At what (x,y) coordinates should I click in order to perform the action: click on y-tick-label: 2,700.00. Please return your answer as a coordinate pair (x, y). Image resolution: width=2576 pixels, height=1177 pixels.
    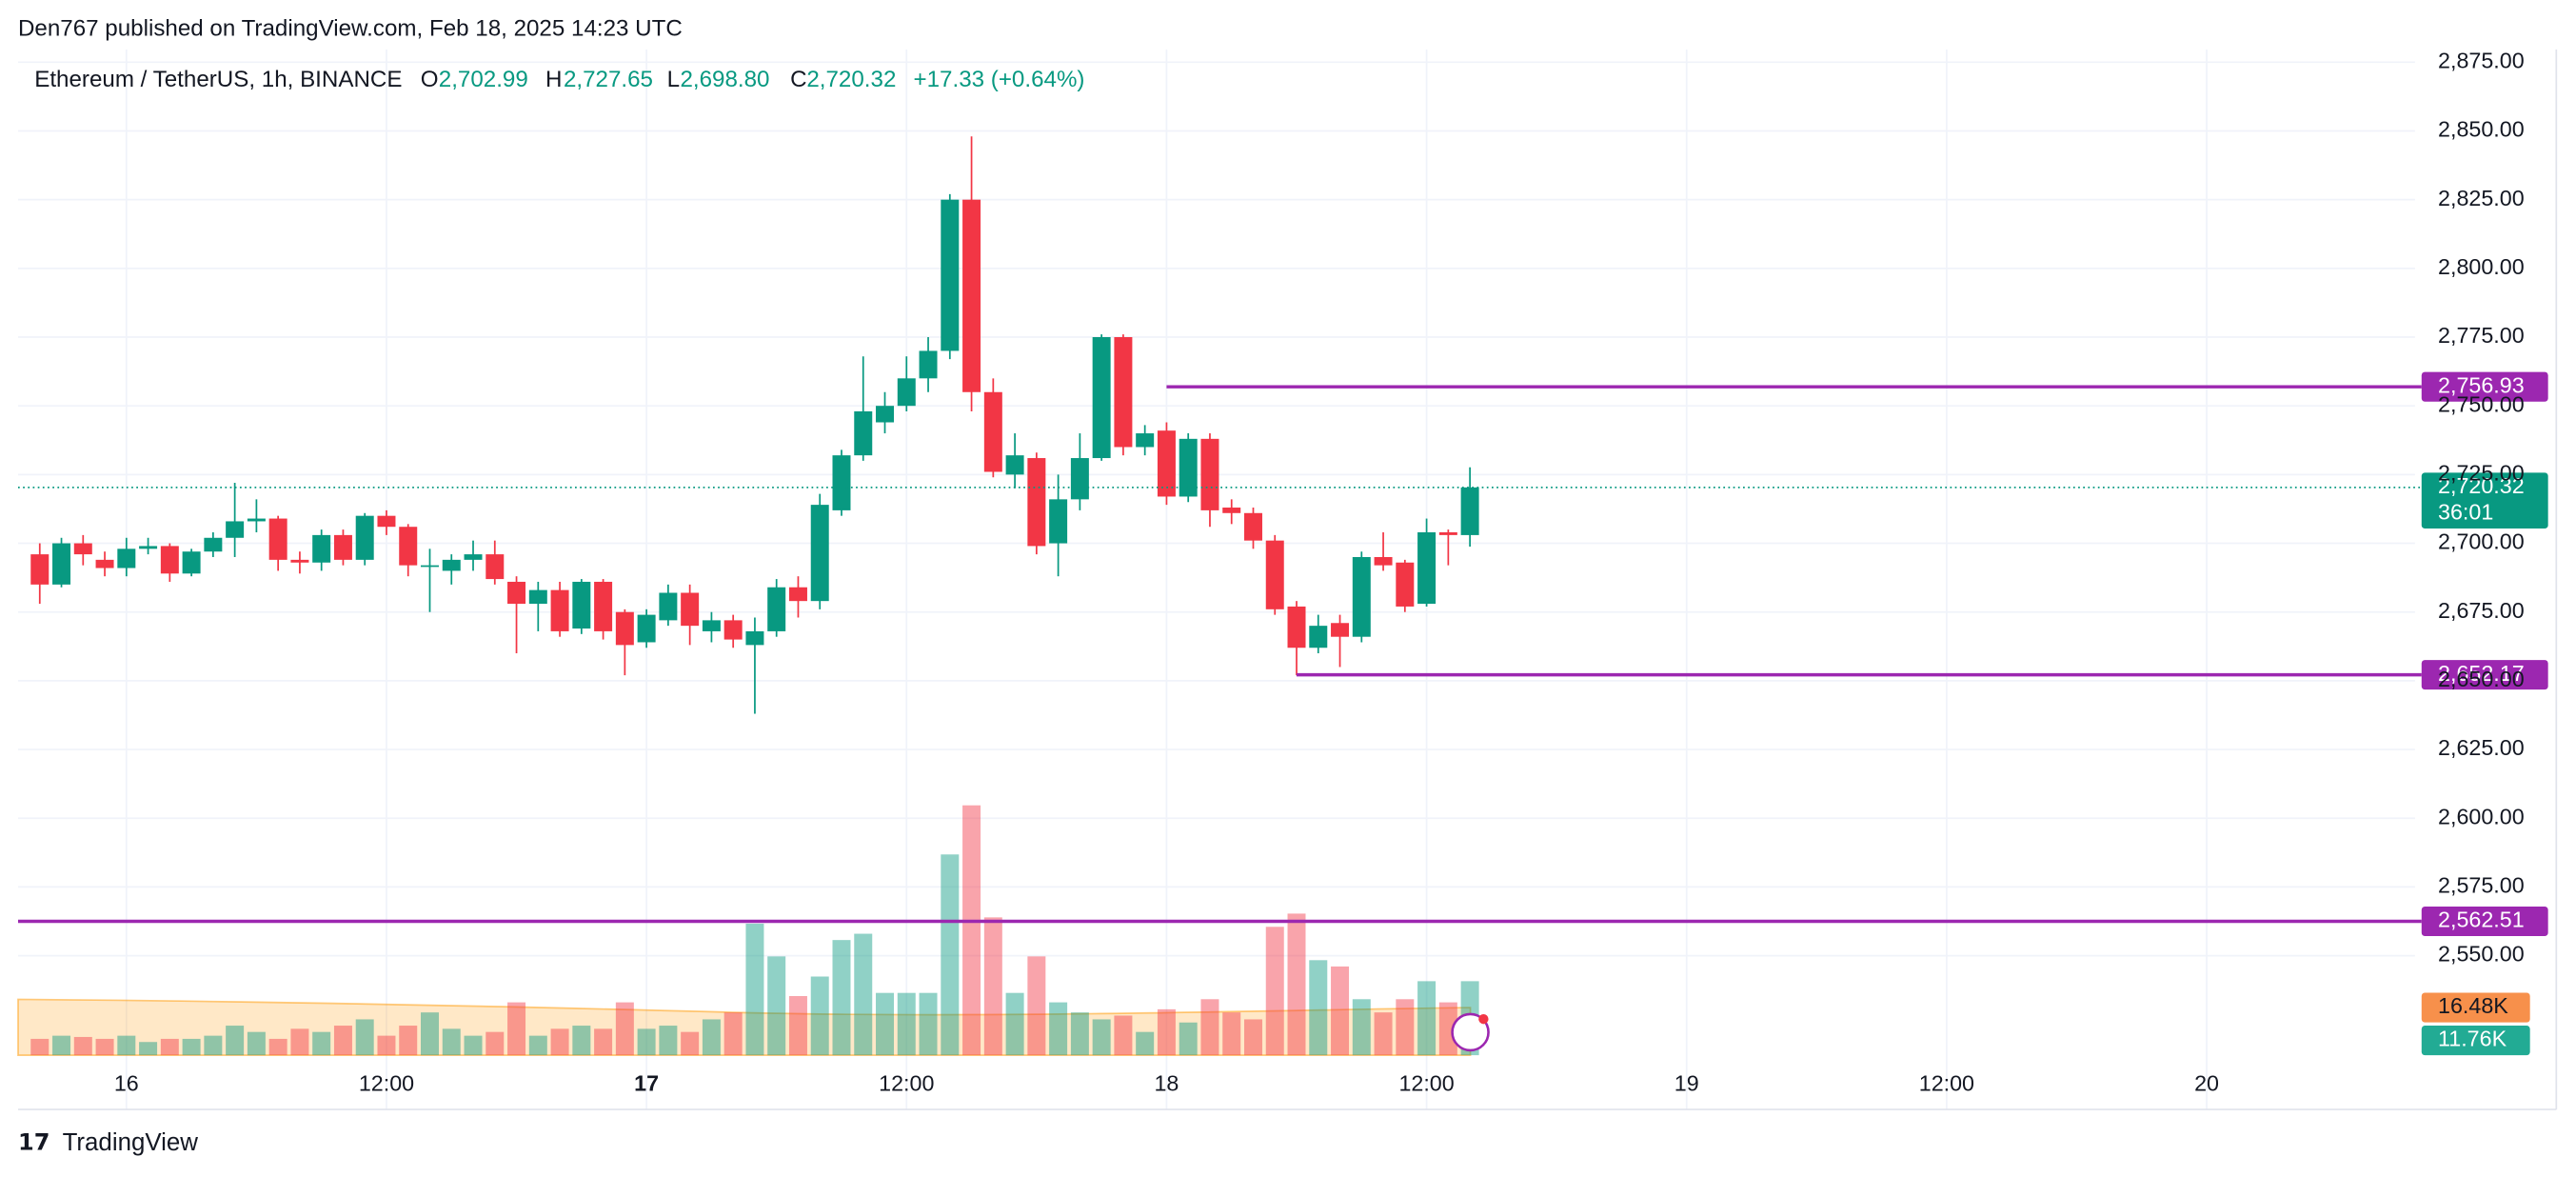
    Looking at the image, I should click on (2482, 541).